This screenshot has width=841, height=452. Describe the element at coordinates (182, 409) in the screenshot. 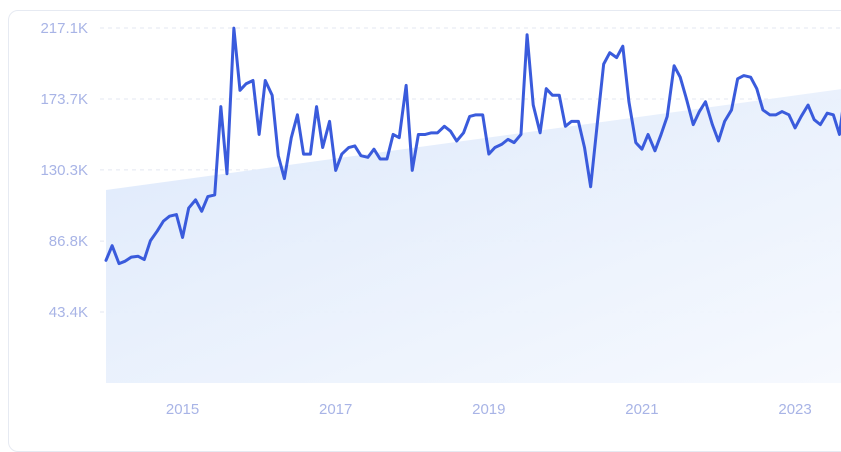

I see `x-tick-label: 2015` at that location.